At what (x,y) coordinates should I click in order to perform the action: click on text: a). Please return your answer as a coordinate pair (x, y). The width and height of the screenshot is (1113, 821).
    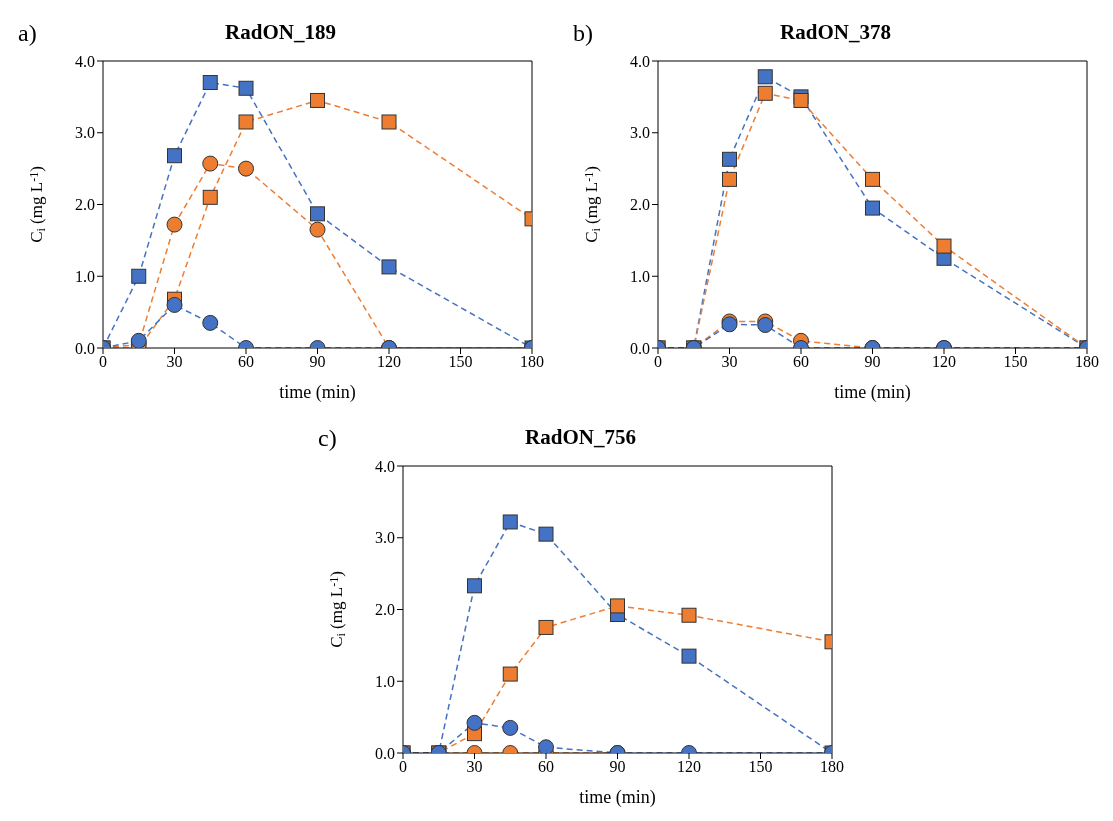
    Looking at the image, I should click on (27, 33).